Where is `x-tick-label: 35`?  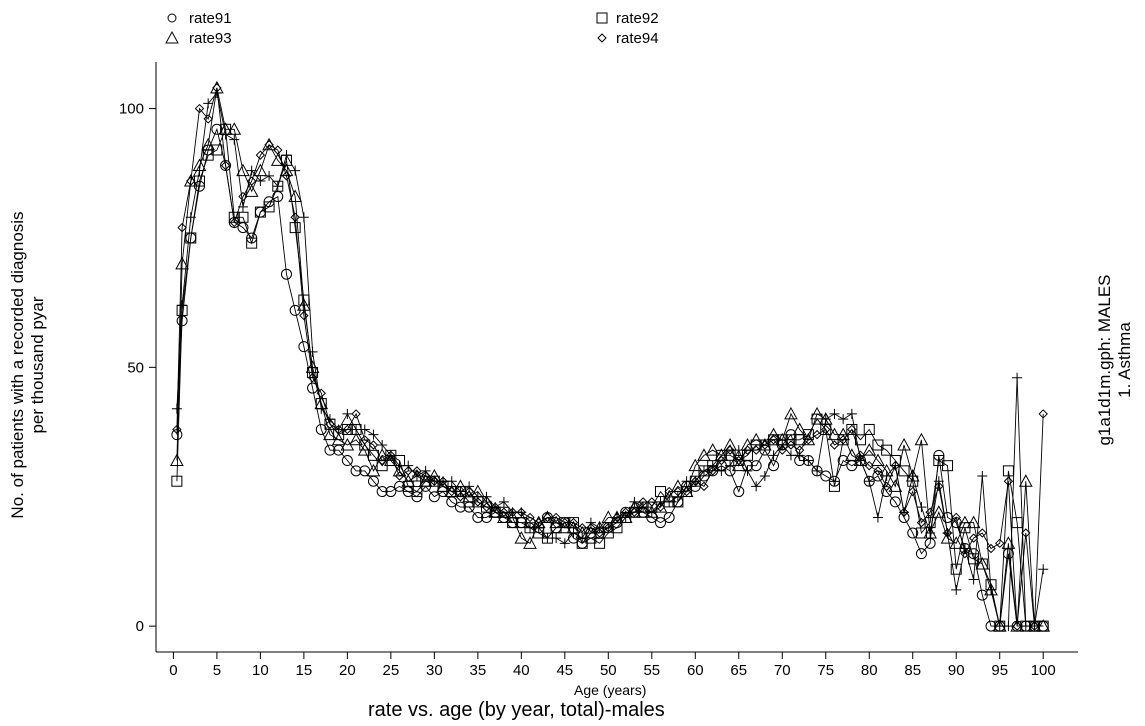 x-tick-label: 35 is located at coordinates (477, 670).